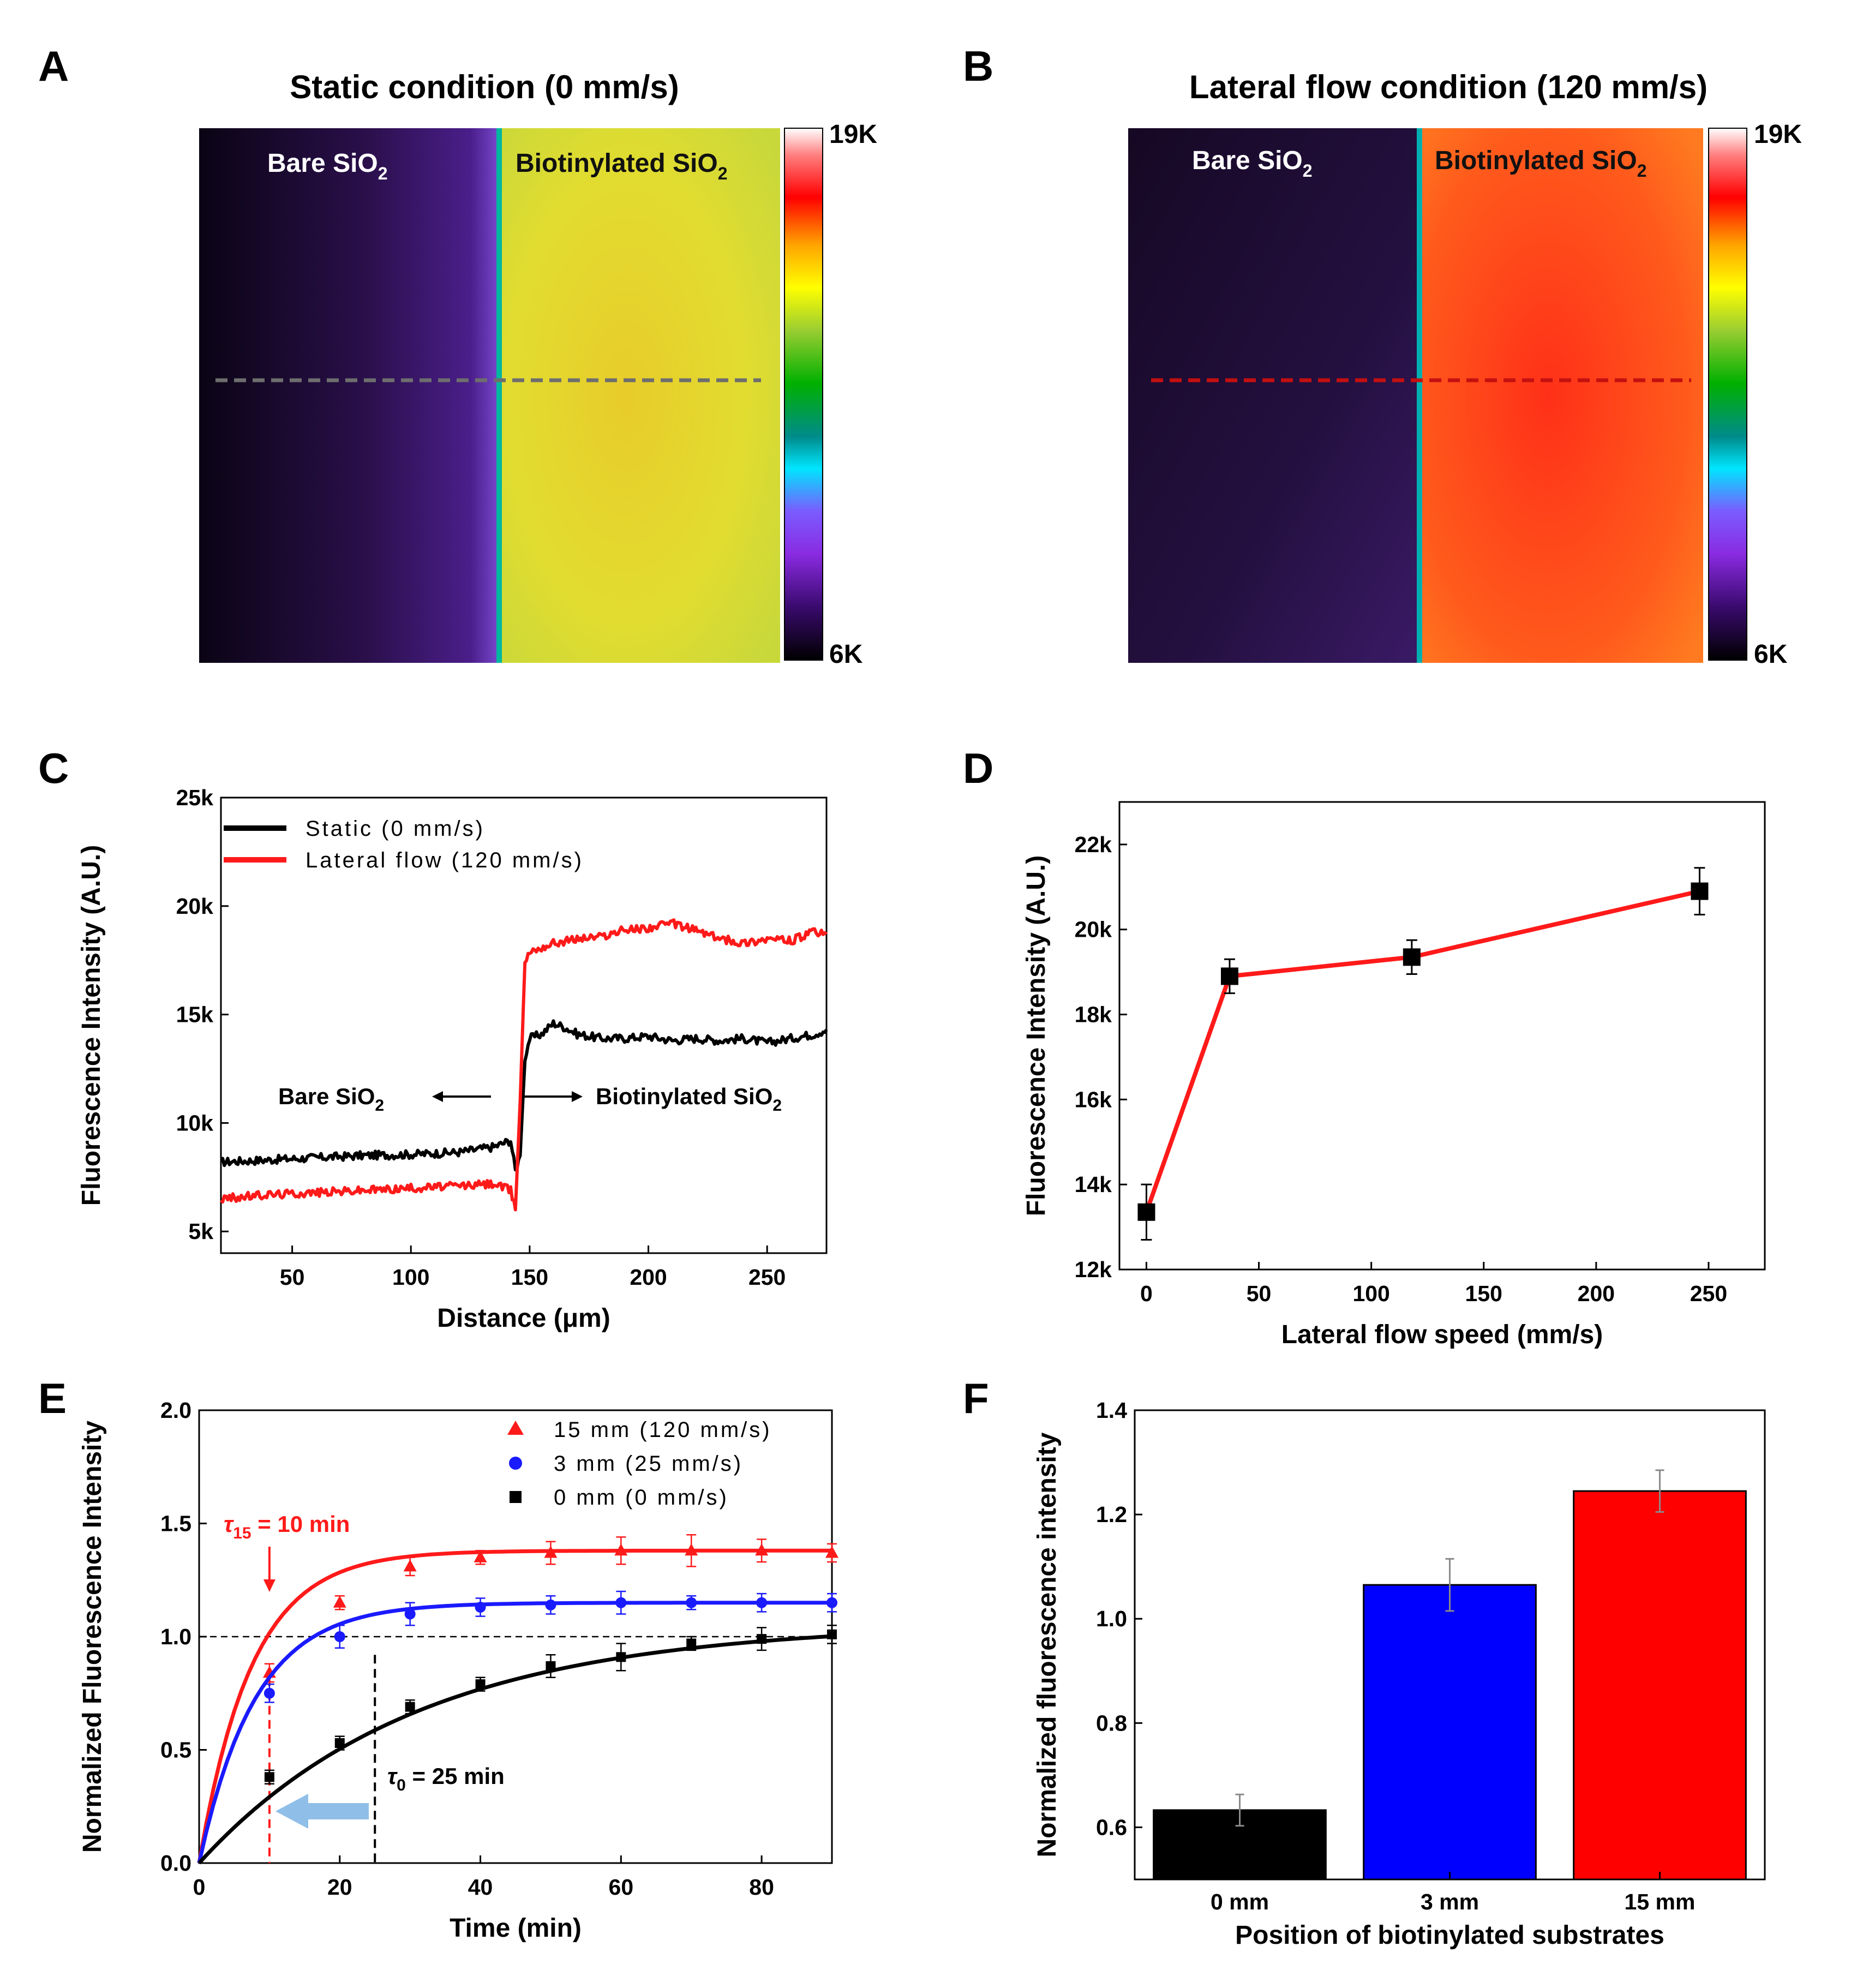 Image resolution: width=1851 pixels, height=1988 pixels. I want to click on colorbar-a-min: 6K, so click(846, 654).